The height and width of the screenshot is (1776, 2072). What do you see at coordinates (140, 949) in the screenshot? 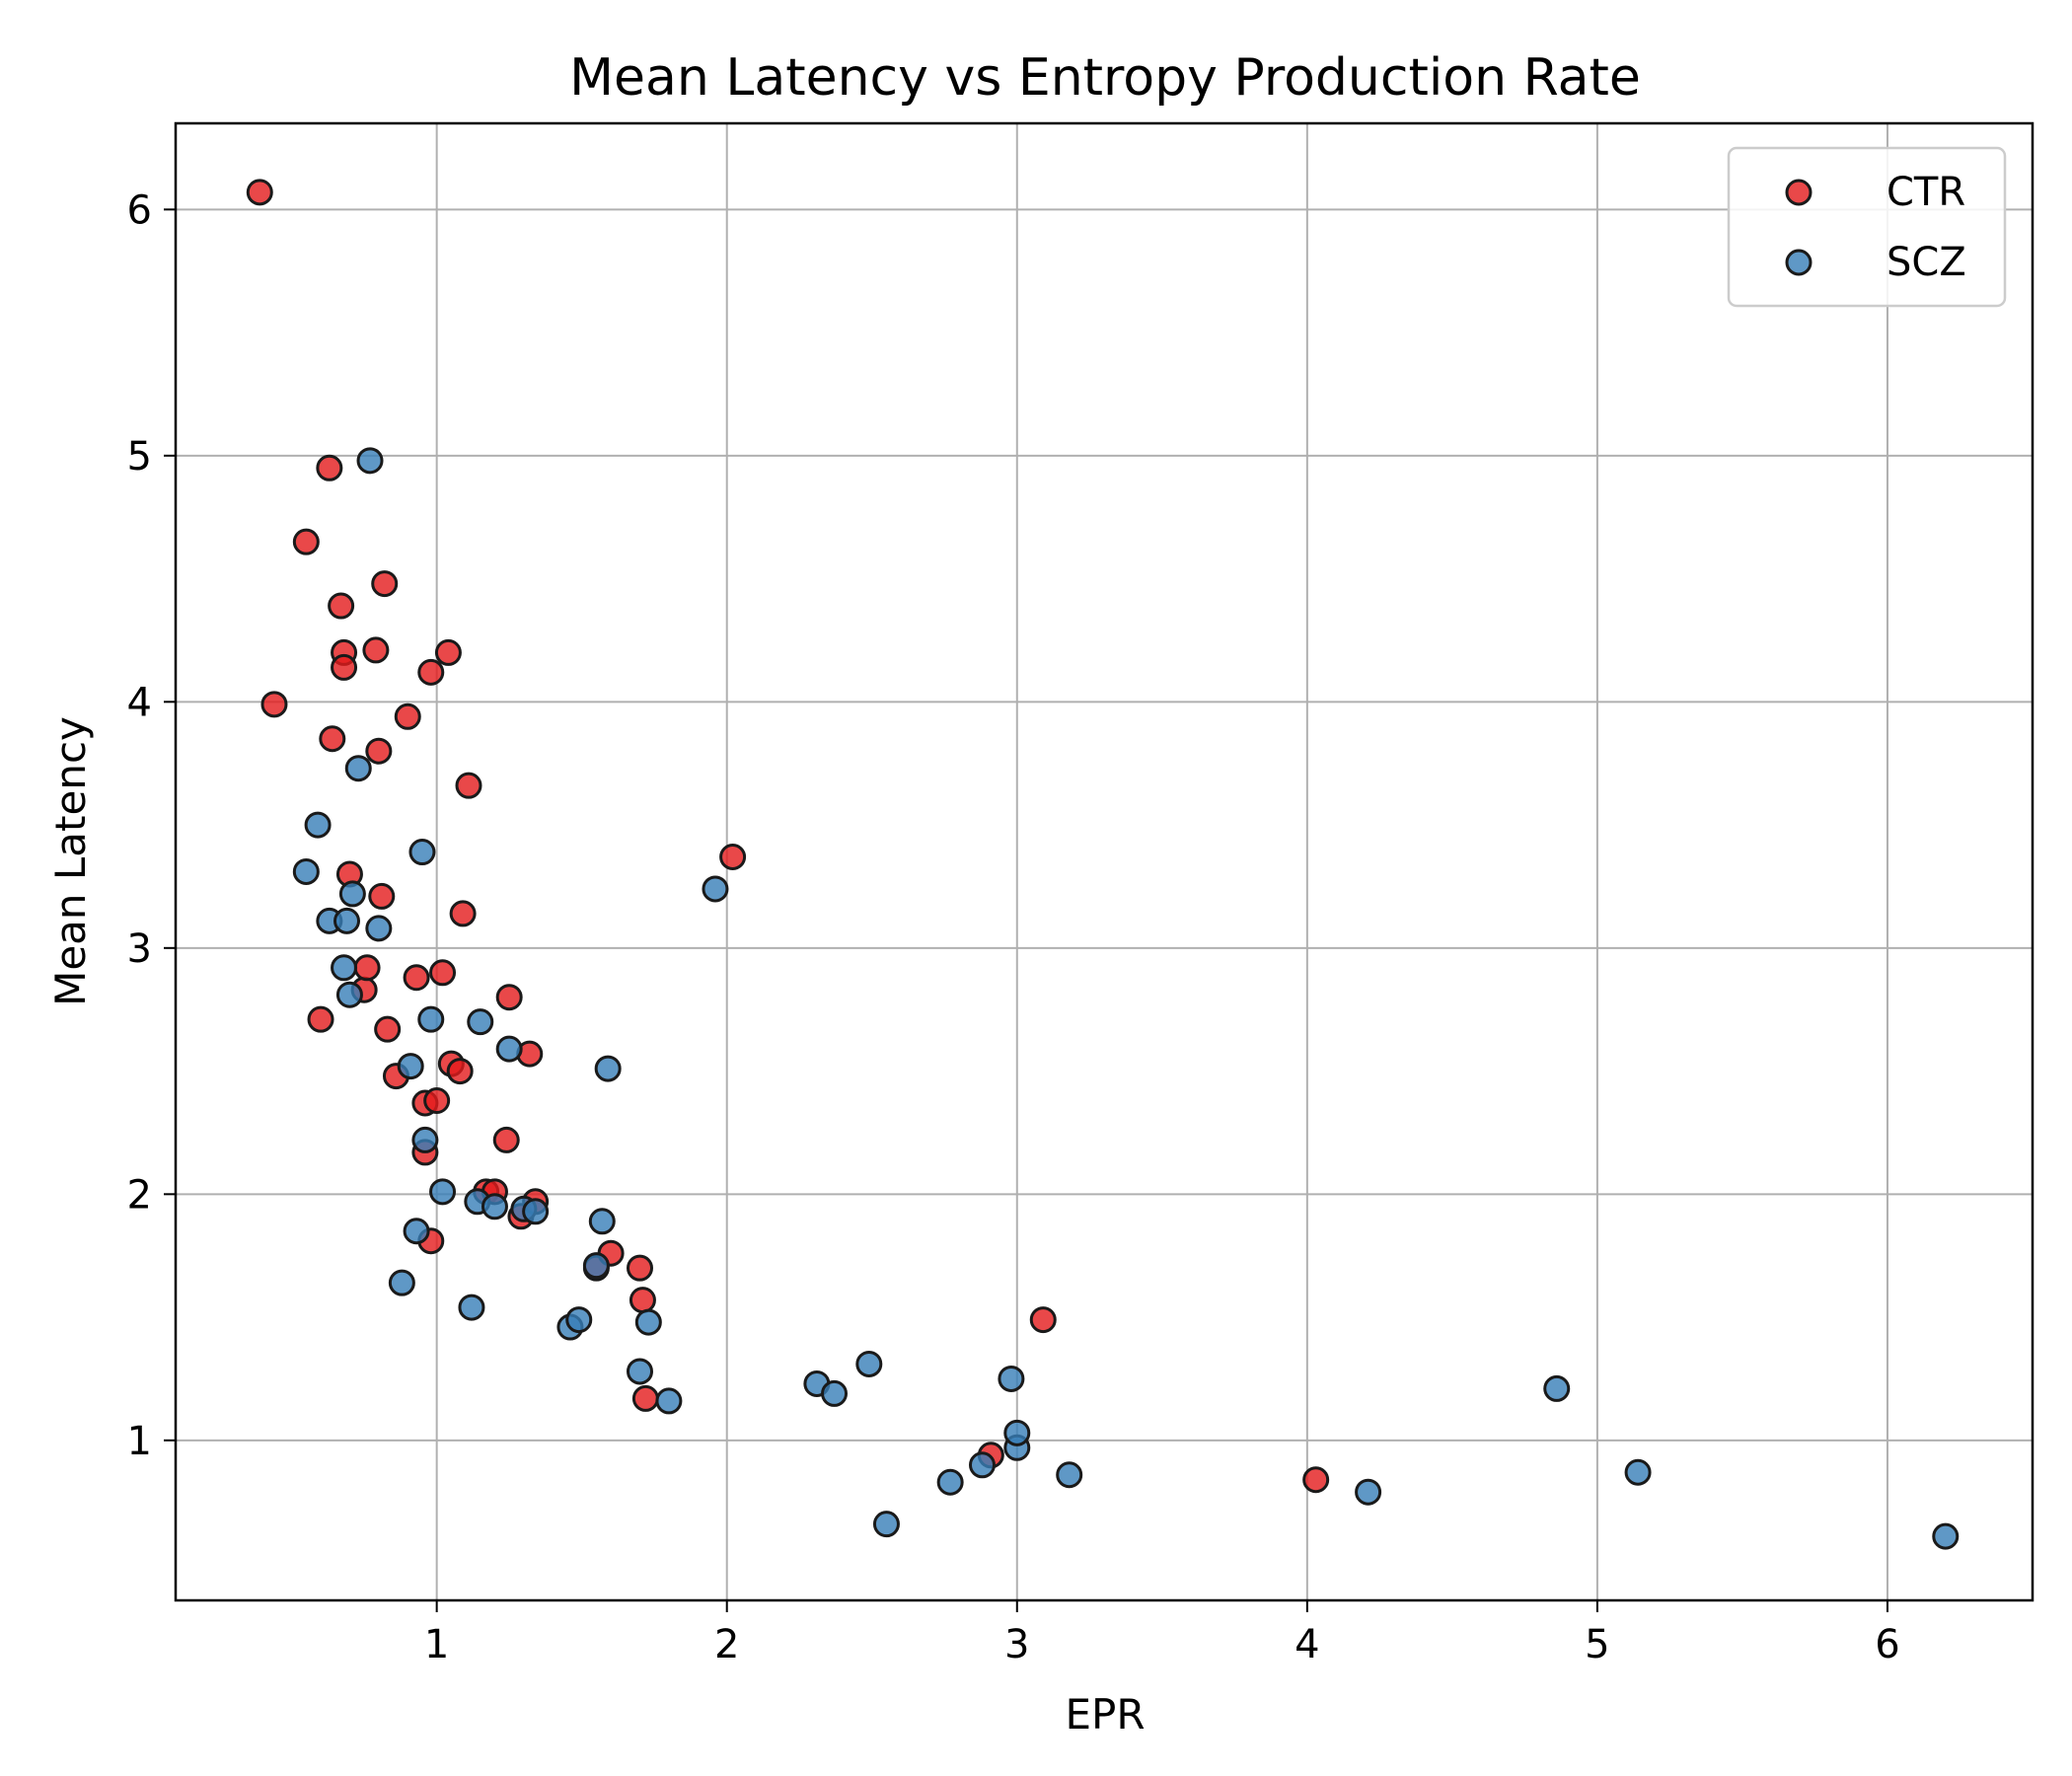
I see `y-tick-label: 3` at bounding box center [140, 949].